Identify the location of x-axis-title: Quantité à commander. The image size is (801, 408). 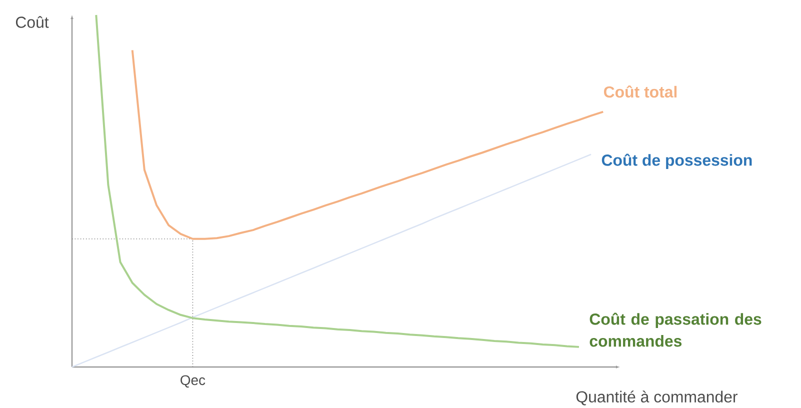
(657, 398).